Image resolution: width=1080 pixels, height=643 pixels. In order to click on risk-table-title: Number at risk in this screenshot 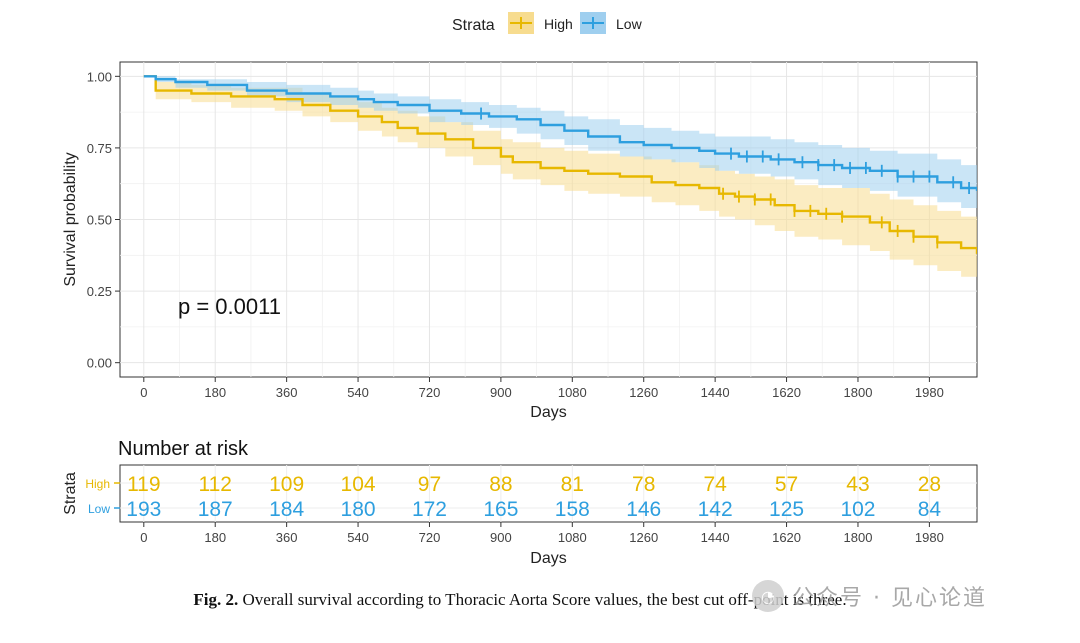, I will do `click(183, 449)`.